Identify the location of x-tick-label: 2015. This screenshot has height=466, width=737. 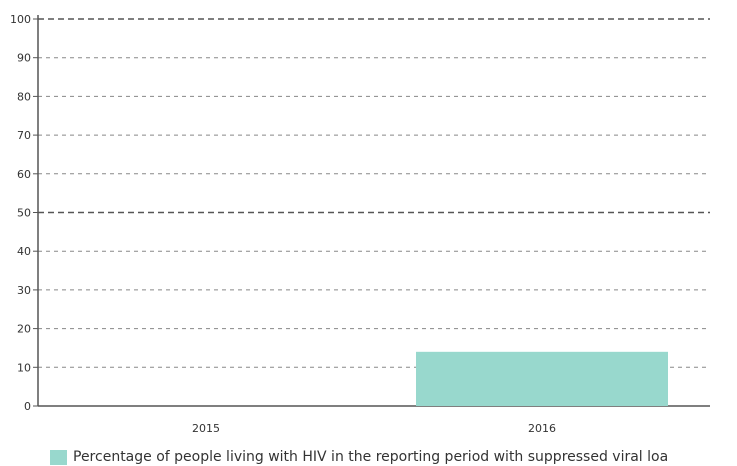
(206, 428).